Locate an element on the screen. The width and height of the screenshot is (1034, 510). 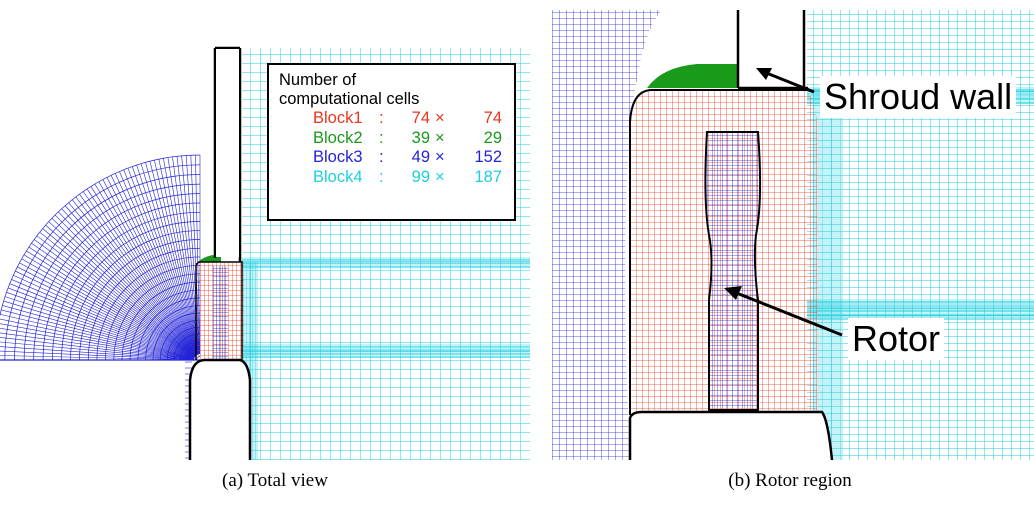
caption-rotor-region: (b) Rotor region is located at coordinates (790, 480).